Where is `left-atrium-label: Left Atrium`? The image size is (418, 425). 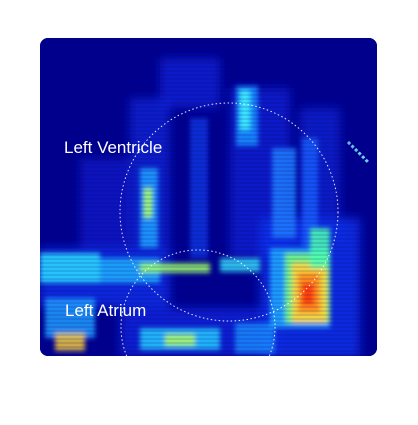 left-atrium-label: Left Atrium is located at coordinates (106, 310).